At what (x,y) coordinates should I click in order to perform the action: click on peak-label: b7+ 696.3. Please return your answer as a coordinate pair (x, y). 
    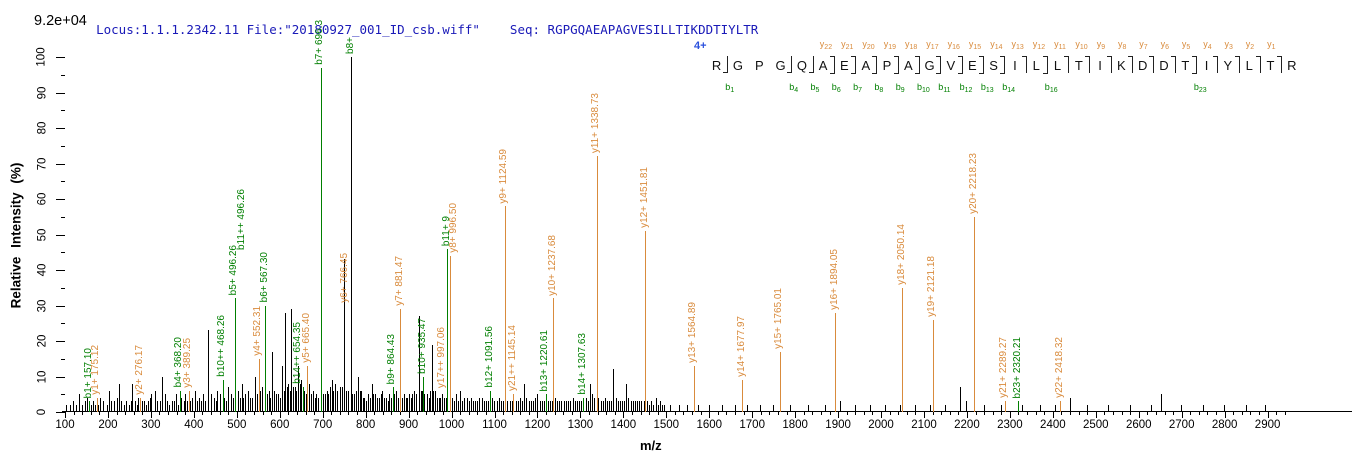
    Looking at the image, I should click on (320, 42).